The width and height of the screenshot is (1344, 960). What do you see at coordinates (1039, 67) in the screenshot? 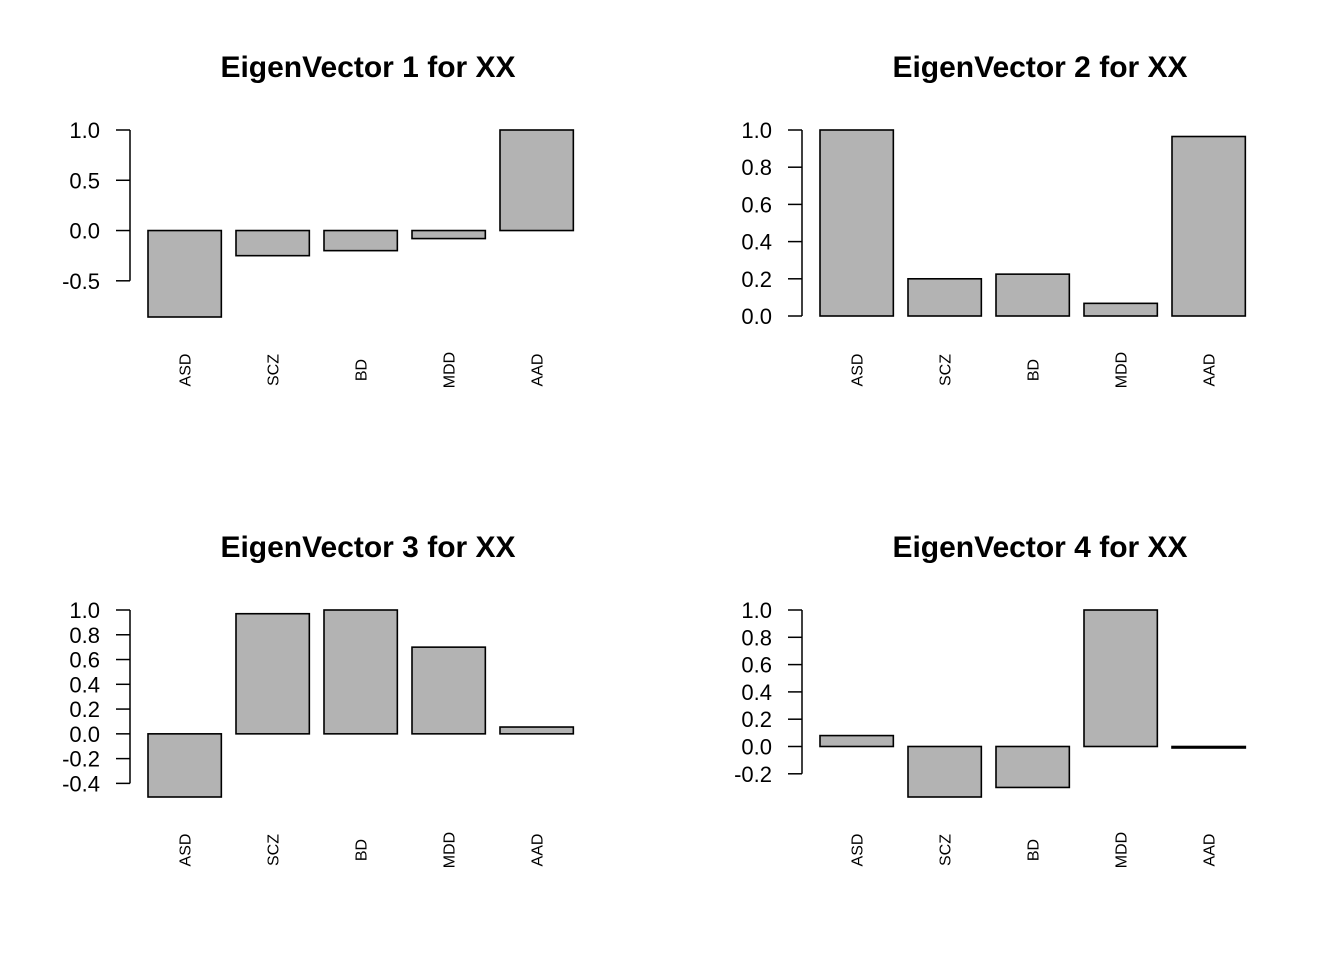
I see `chart-title: EigenVector 2 for XX` at bounding box center [1039, 67].